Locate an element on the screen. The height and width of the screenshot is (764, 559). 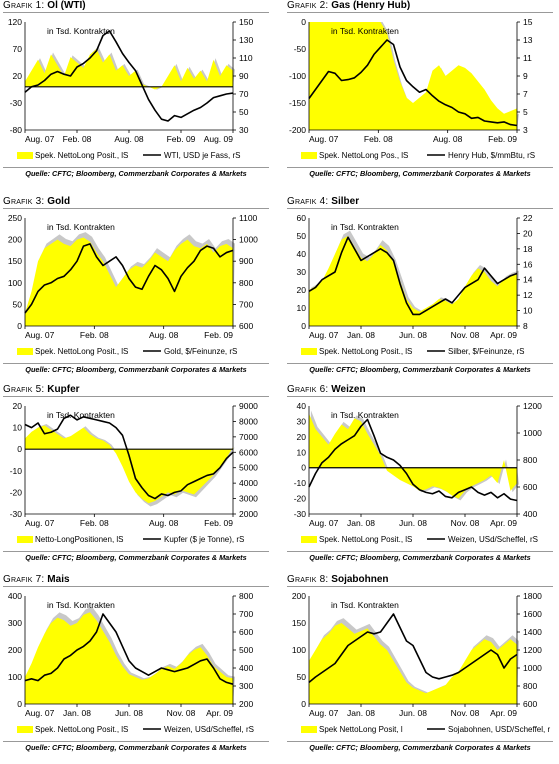
y-tick-label-left: 300 is located at coordinates (15, 623).